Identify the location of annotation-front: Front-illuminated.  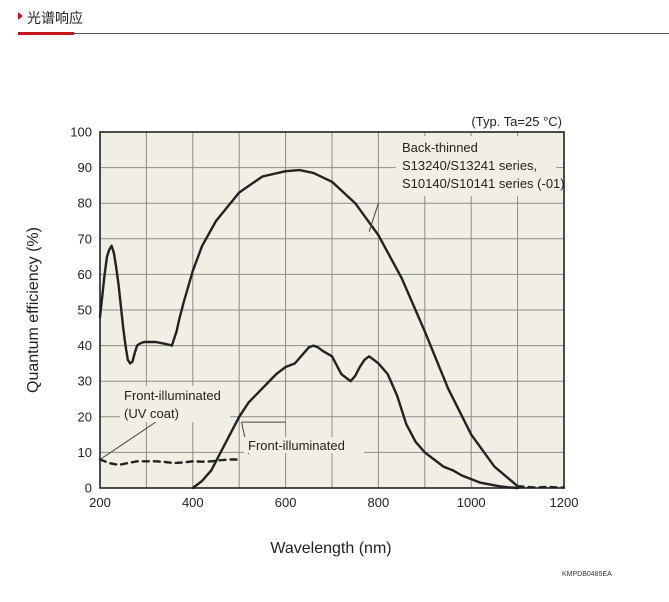
(304, 445).